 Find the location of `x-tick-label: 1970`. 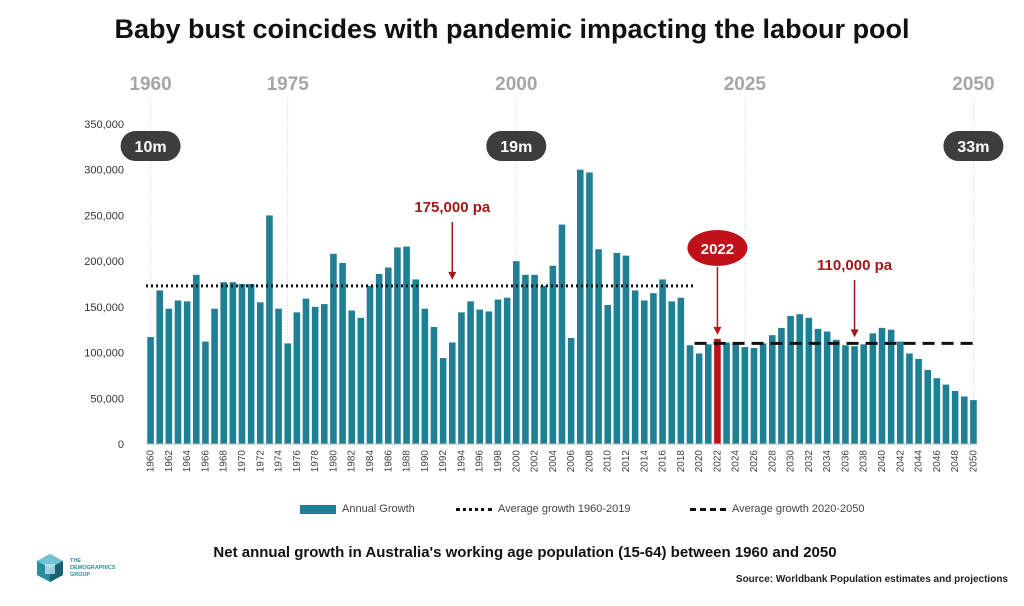

x-tick-label: 1970 is located at coordinates (242, 461).